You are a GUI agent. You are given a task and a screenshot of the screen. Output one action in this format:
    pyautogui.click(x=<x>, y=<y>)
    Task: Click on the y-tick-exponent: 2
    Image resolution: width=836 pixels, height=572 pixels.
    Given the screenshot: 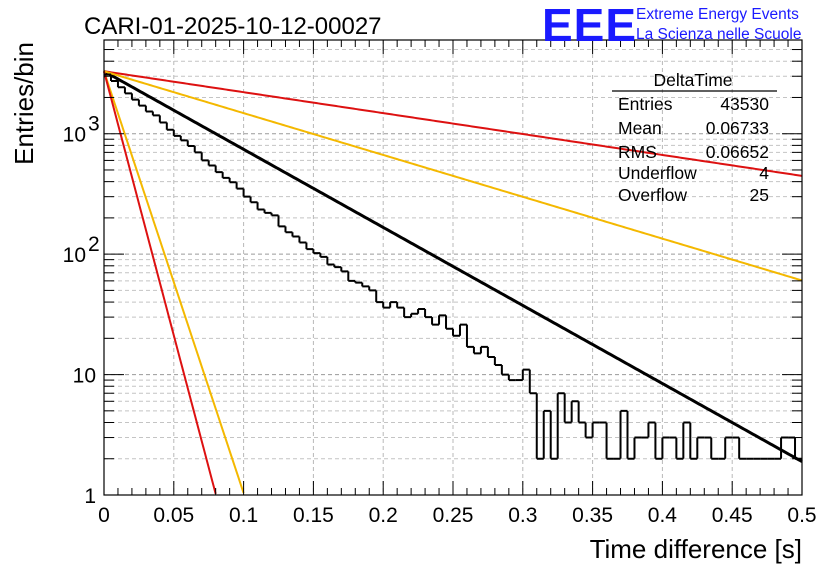 What is the action you would take?
    pyautogui.click(x=94, y=244)
    